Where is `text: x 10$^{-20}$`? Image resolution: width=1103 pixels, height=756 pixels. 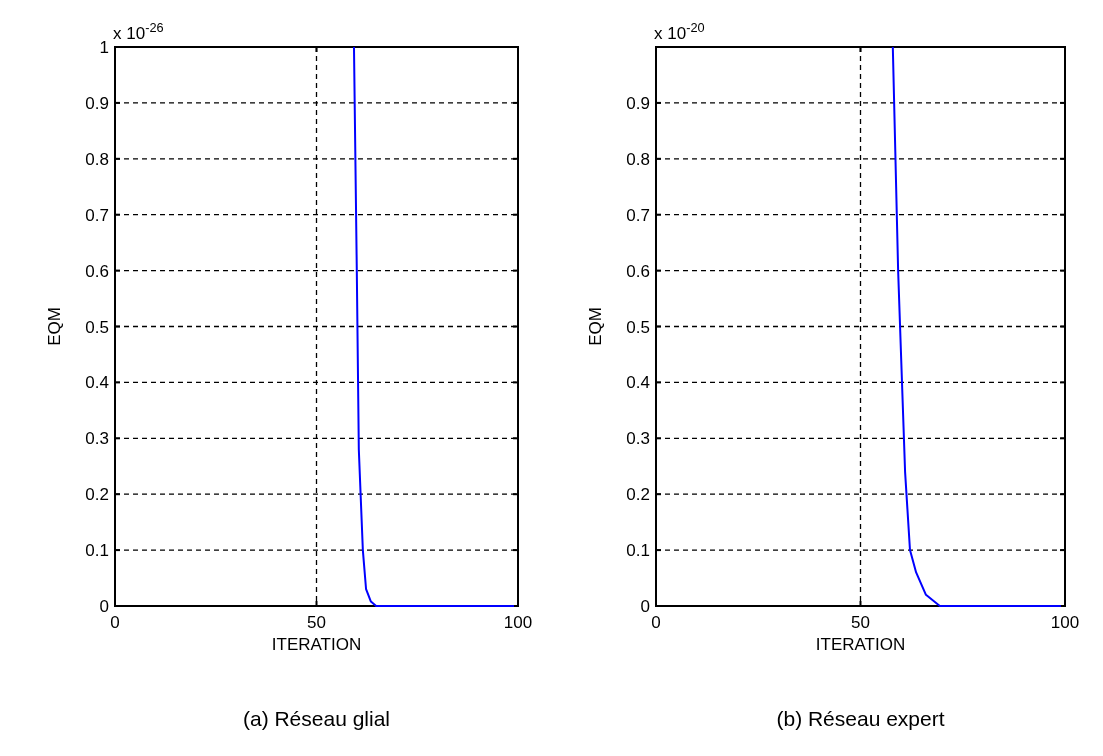 text: x 10$^{-20}$ is located at coordinates (679, 31).